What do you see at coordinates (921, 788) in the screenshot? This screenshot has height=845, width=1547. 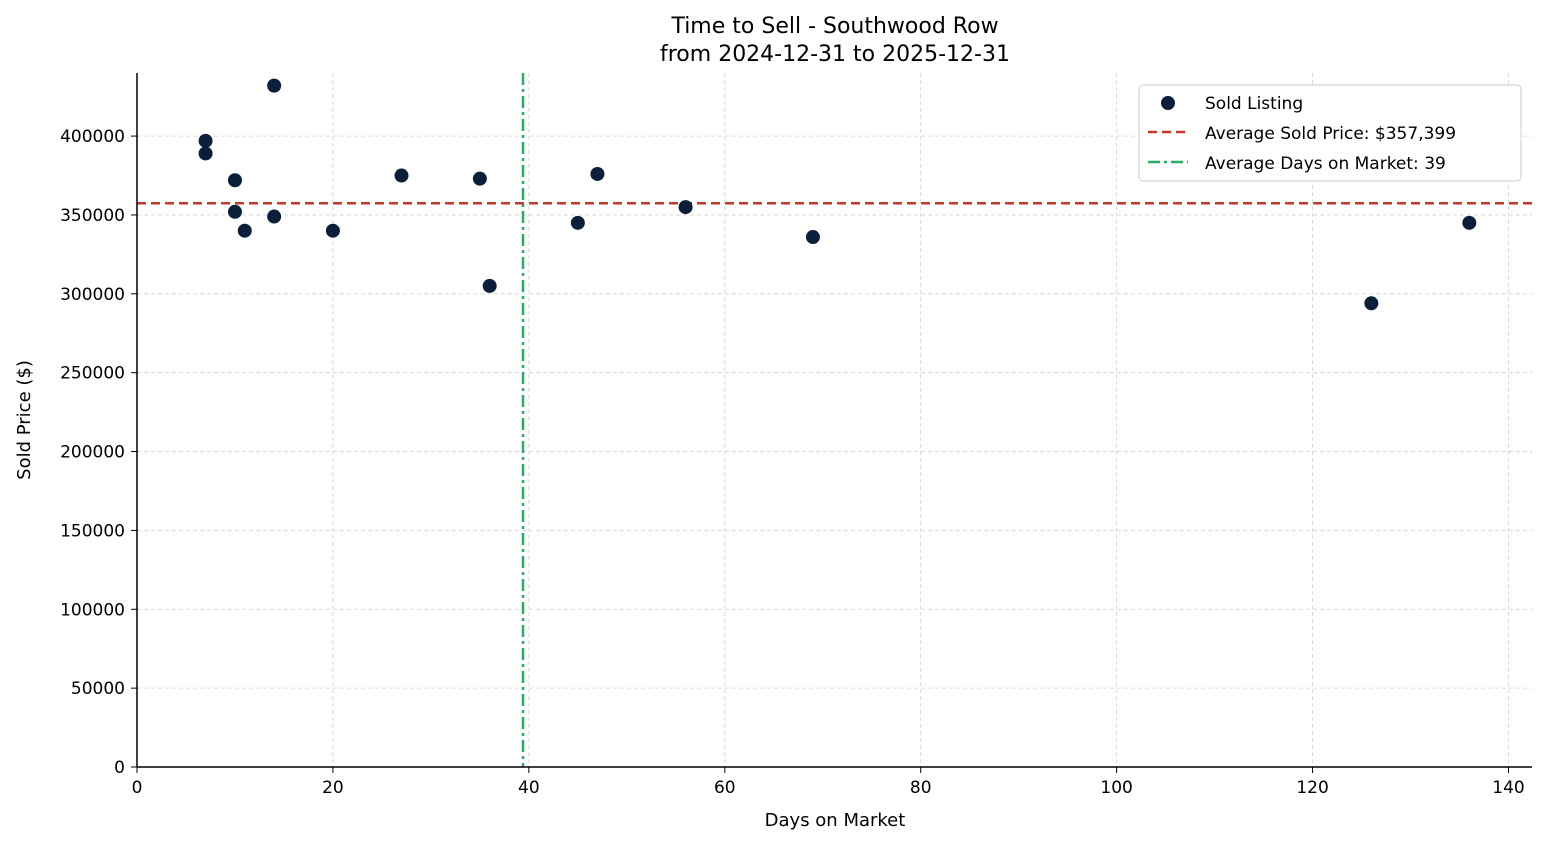 I see `x-tick-label: 80` at bounding box center [921, 788].